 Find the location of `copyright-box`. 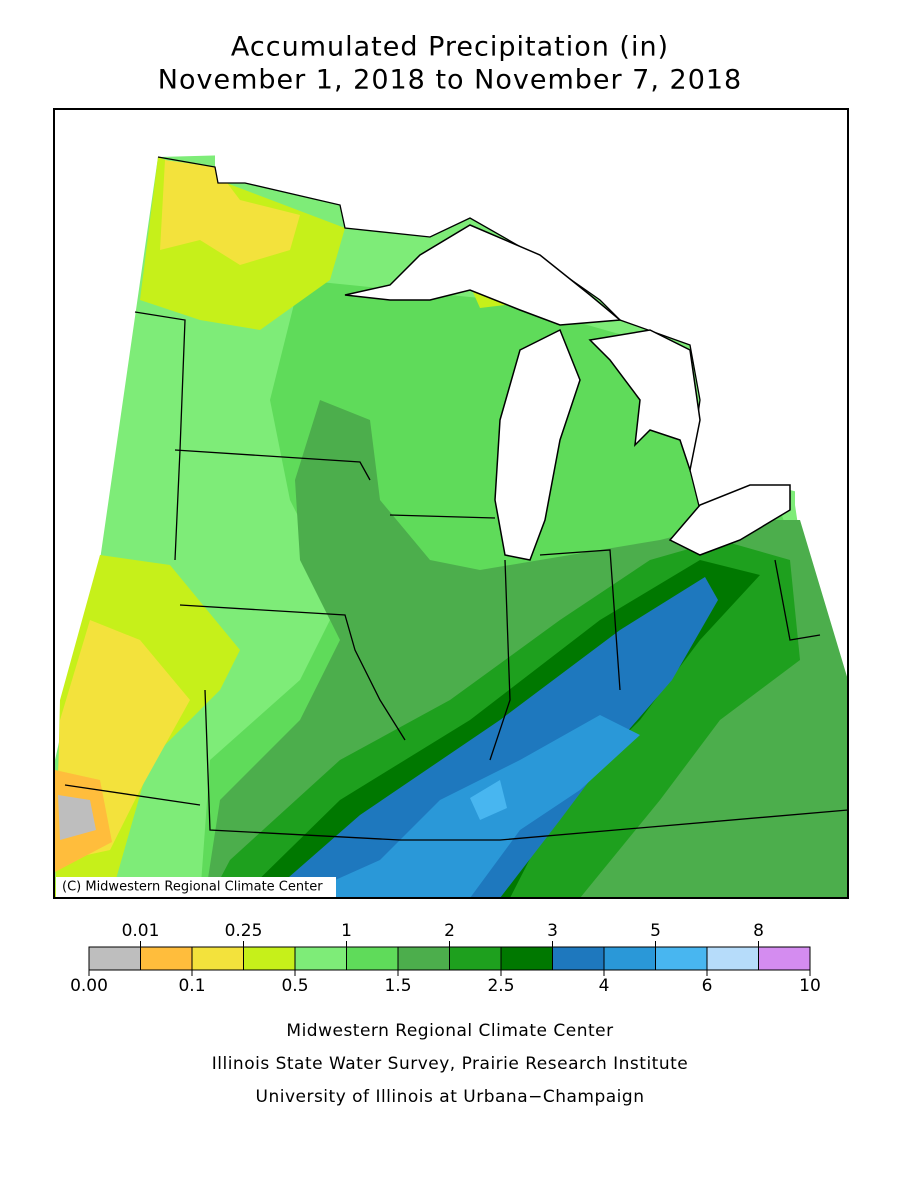

copyright-box is located at coordinates (196, 887).